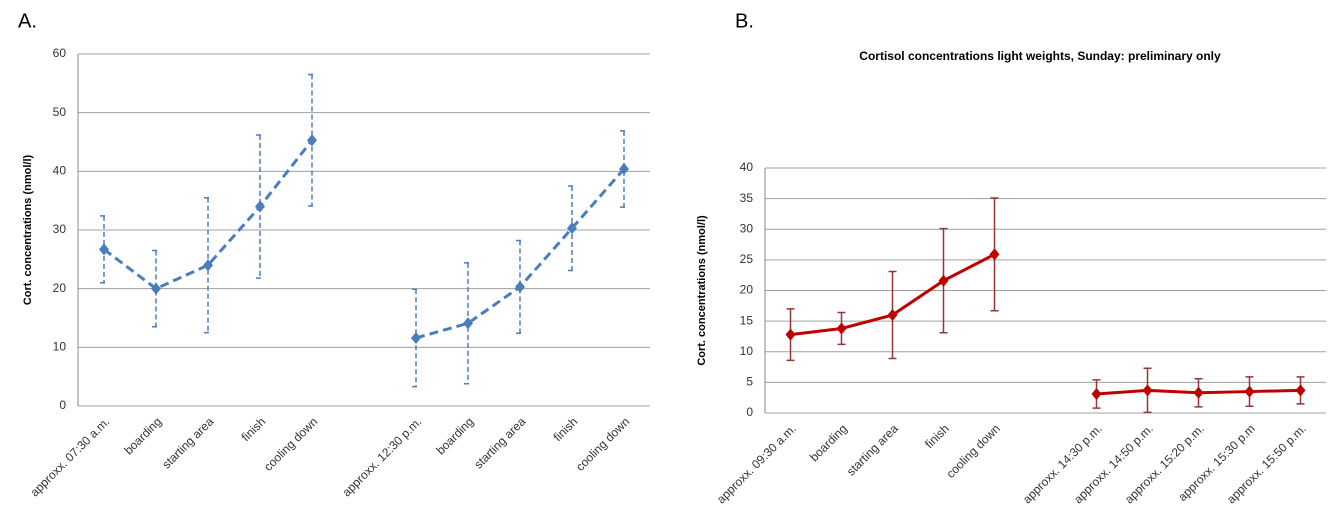  Describe the element at coordinates (744, 21) in the screenshot. I see `panel-label: B.` at that location.